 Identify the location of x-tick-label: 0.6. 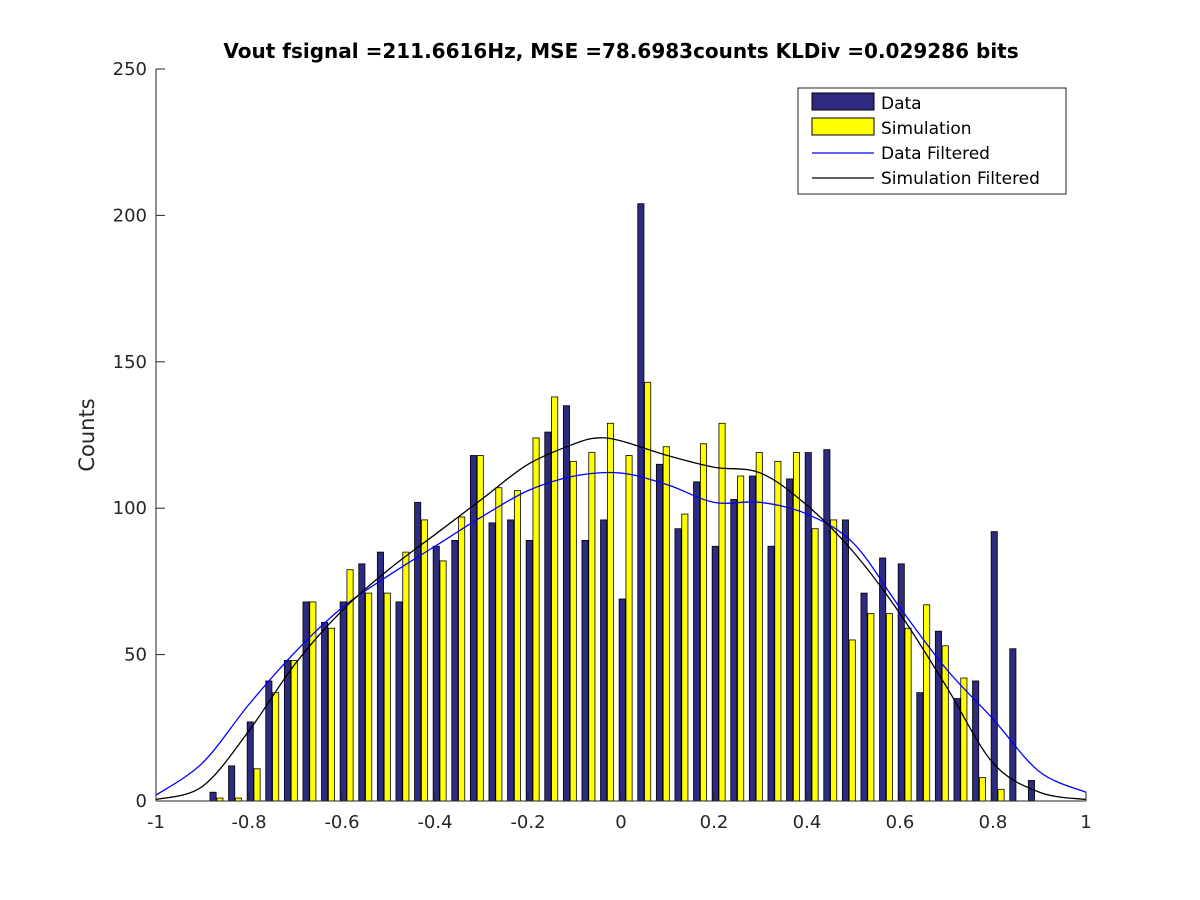
(900, 822).